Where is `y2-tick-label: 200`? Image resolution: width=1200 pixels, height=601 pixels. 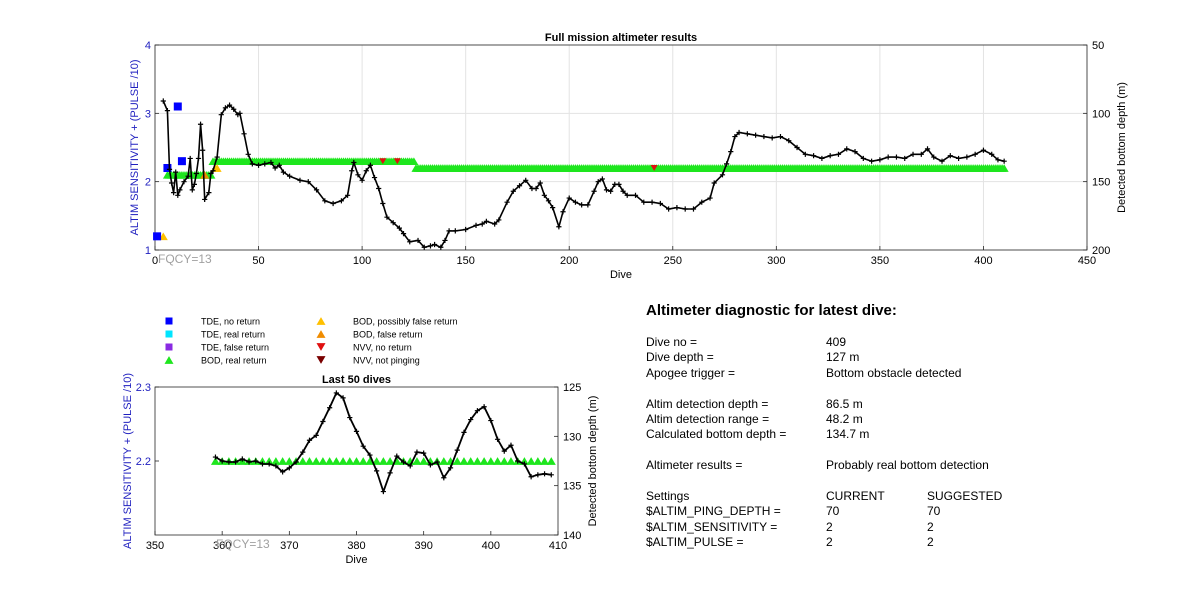 y2-tick-label: 200 is located at coordinates (1101, 251).